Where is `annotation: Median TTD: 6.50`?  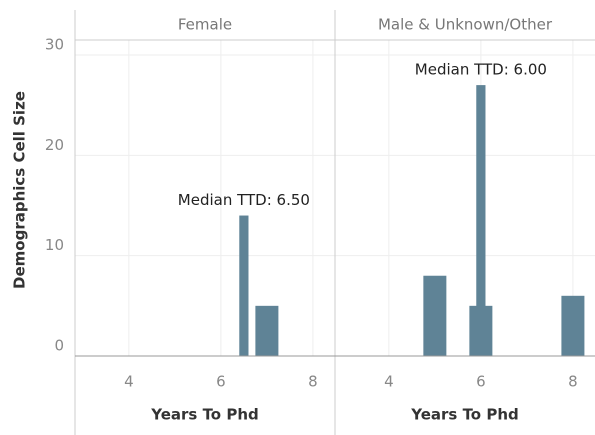 annotation: Median TTD: 6.50 is located at coordinates (244, 200).